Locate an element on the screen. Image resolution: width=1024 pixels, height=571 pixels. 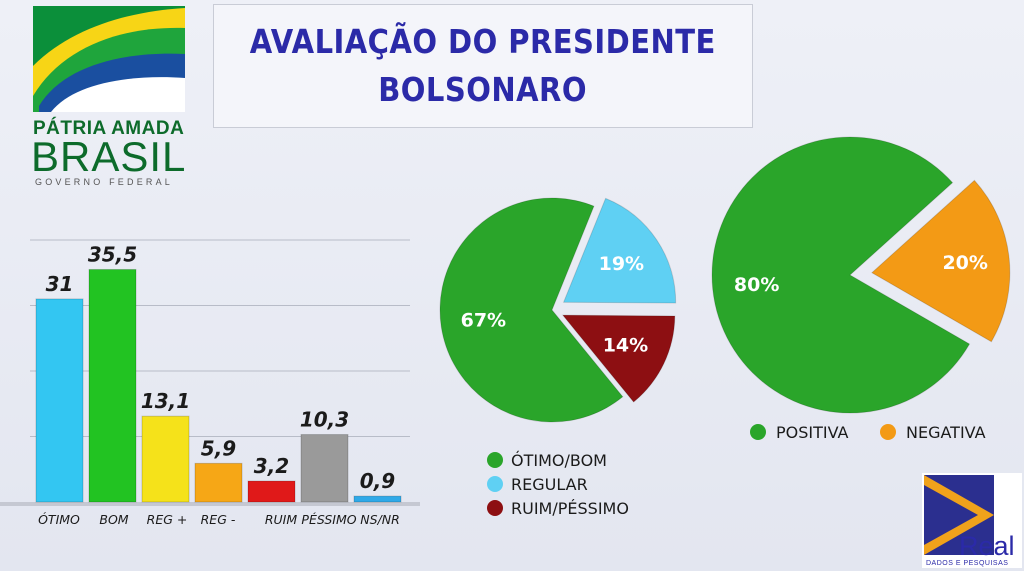
title-box: AVALIAÇÃO DO PRESIDENTE BOLSONARO is located at coordinates (483, 66).